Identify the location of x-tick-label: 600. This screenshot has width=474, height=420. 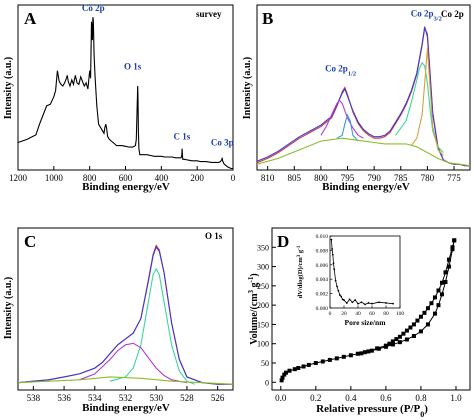
(126, 178).